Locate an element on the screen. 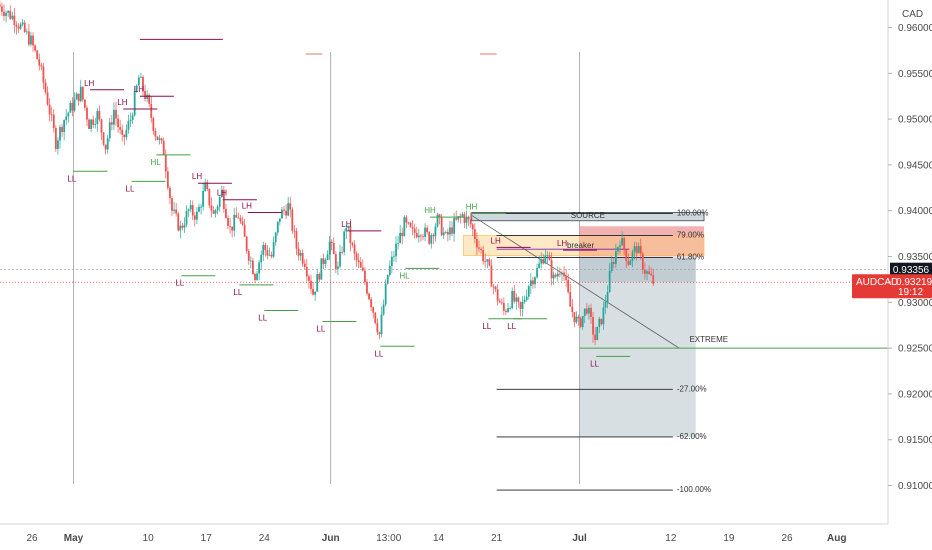  y-tick-label: 0.94500 is located at coordinates (915, 165).